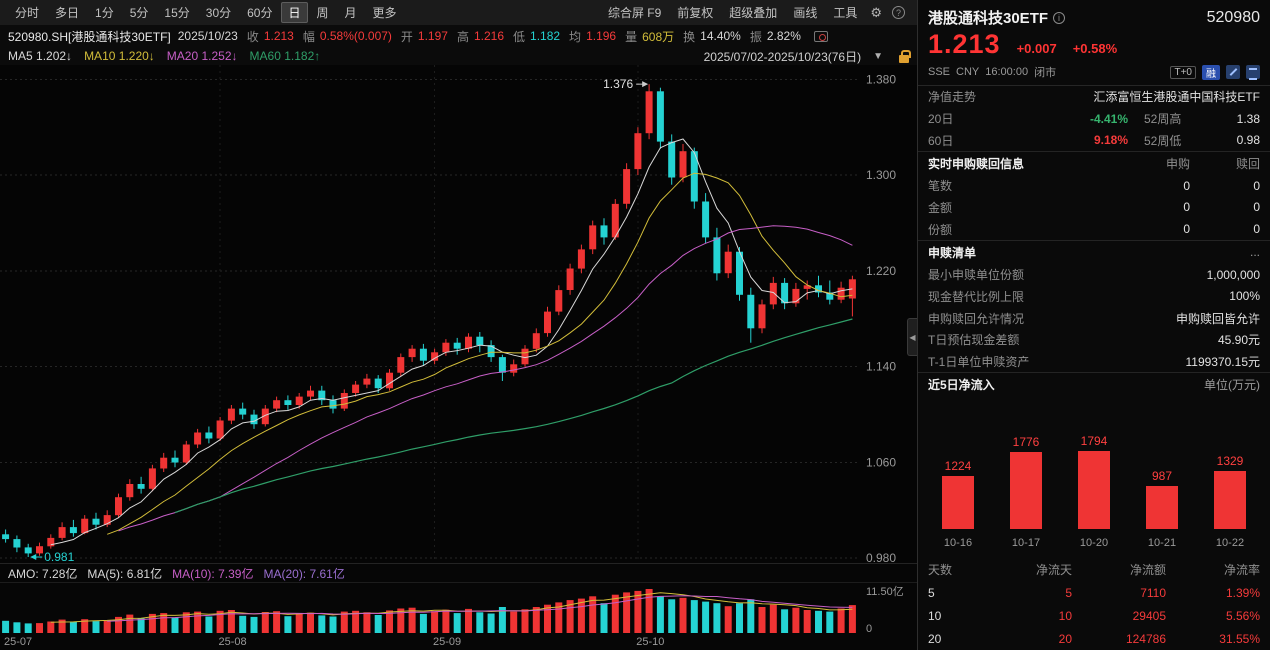 The image size is (1270, 650). I want to click on volume-chart: 11.50亿 0, so click(458, 609).